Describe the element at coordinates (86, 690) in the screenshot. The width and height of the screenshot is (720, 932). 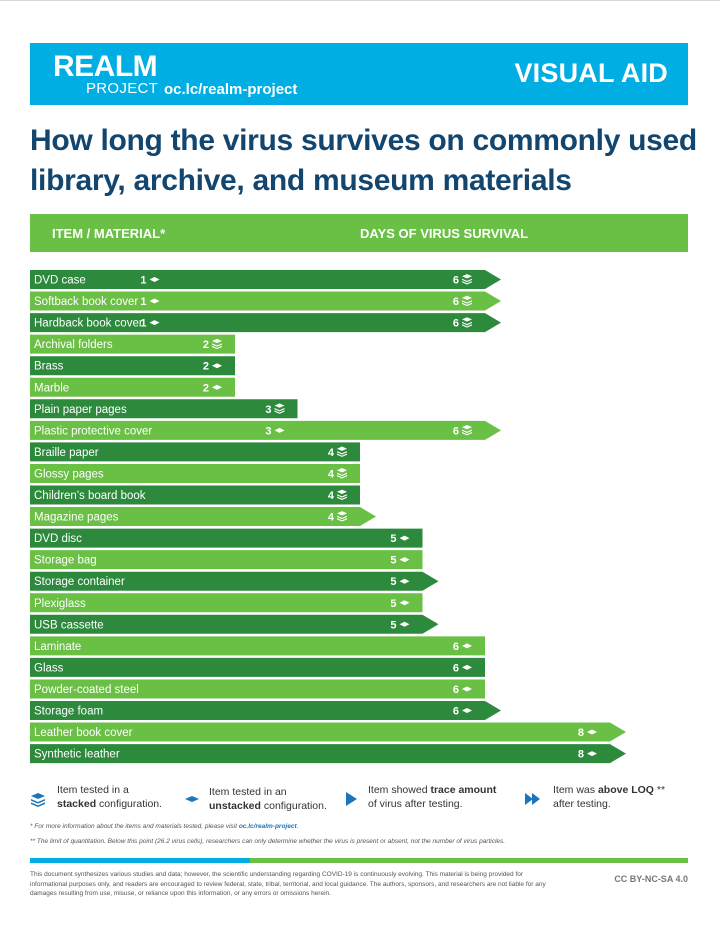
I see `row-label: Powder-coated steel` at that location.